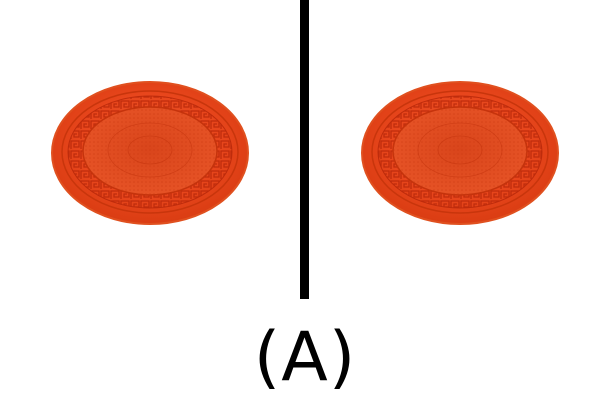 The height and width of the screenshot is (400, 610). I want to click on divider-line, so click(304, 149).